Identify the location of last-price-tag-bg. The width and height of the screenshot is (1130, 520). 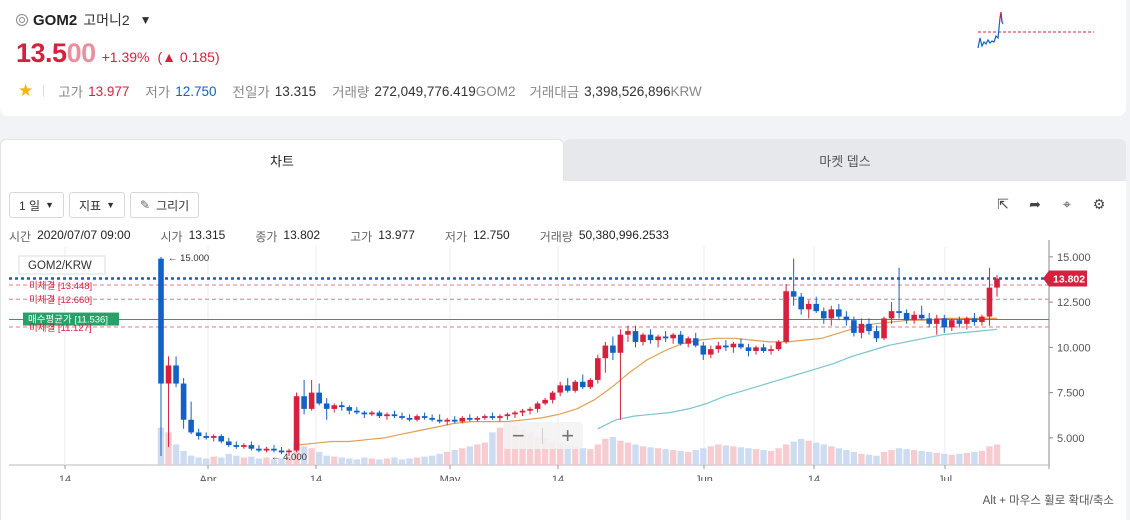
(1065, 278).